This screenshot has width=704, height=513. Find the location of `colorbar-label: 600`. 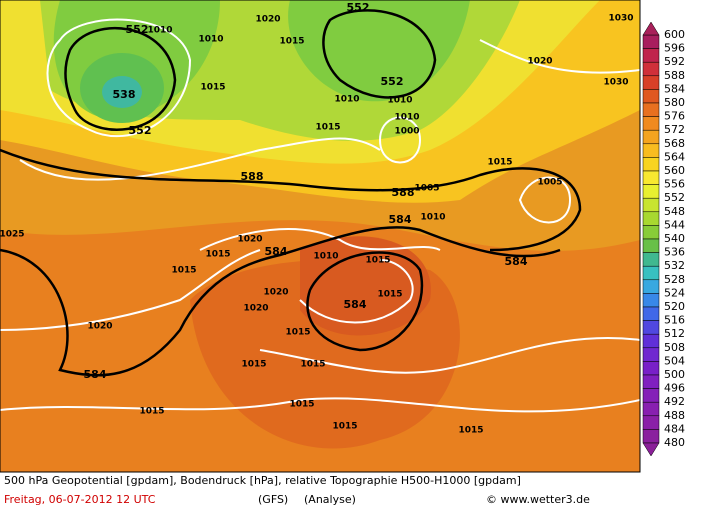

colorbar-label: 600 is located at coordinates (674, 34).